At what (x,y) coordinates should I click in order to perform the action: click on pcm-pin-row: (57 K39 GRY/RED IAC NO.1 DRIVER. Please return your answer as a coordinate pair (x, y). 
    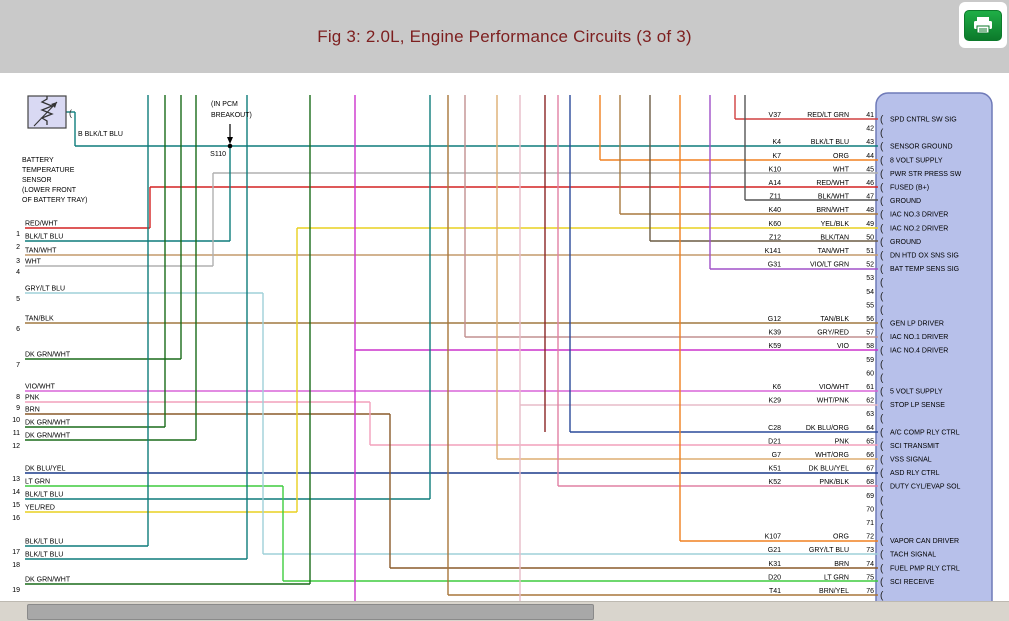
    Looking at the image, I should click on (859, 337).